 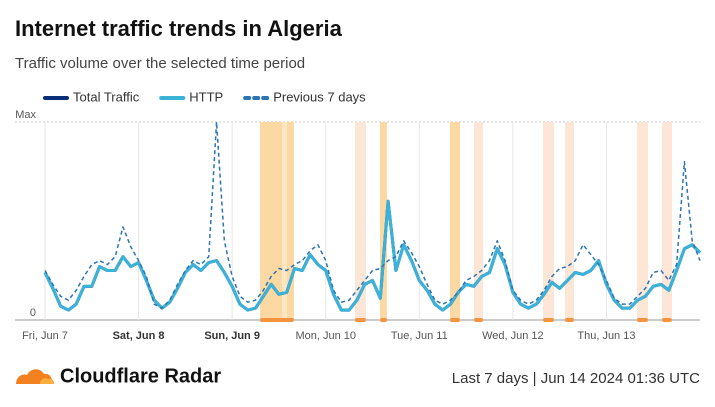 I want to click on x-tick-label: Fri, Jun 7, so click(x=45, y=336).